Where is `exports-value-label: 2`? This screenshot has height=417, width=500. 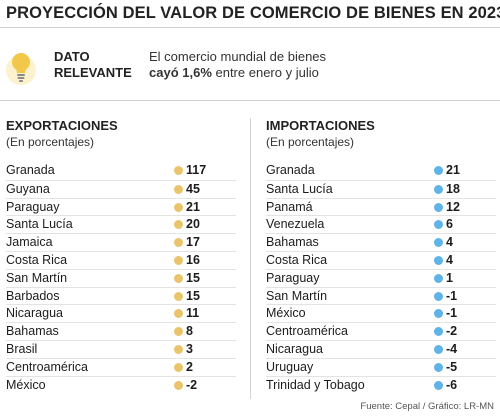
exports-value-label: 2 is located at coordinates (189, 366).